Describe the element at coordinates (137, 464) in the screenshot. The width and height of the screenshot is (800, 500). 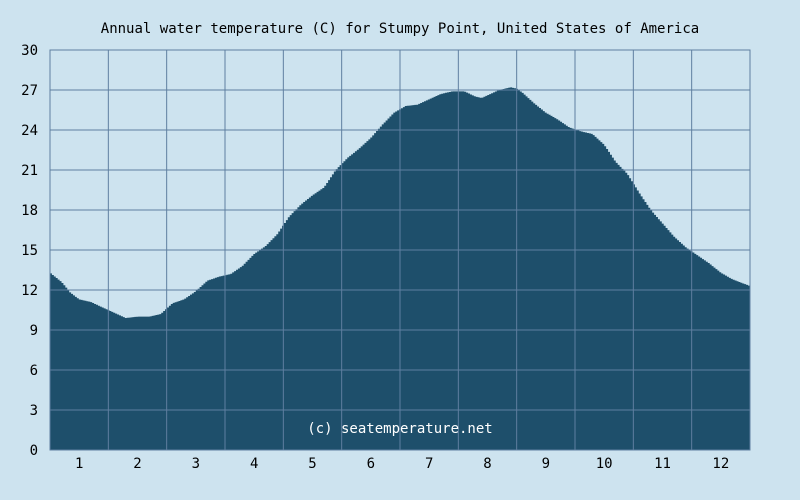
I see `x-tick-label: 2` at that location.